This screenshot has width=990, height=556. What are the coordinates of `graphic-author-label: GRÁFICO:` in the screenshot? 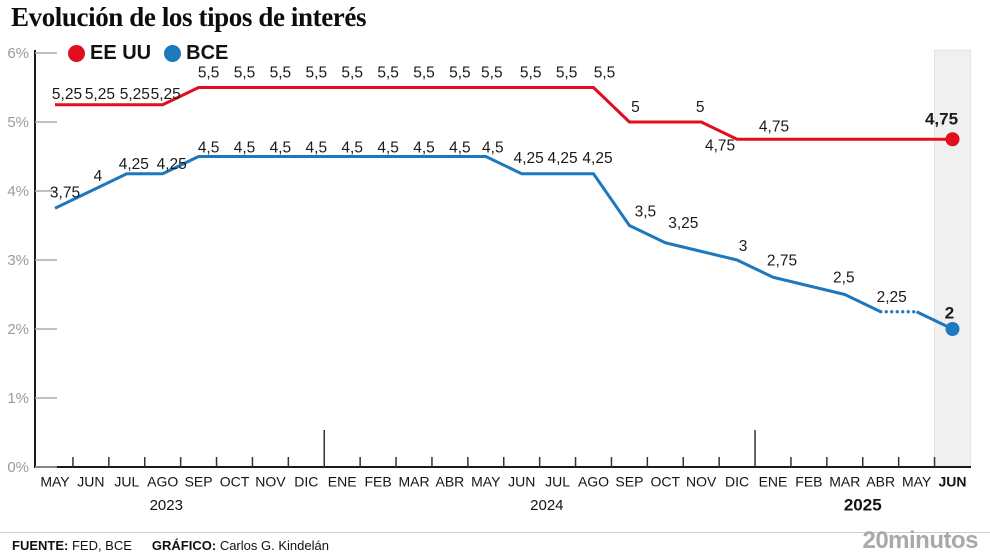 It's located at (184, 545).